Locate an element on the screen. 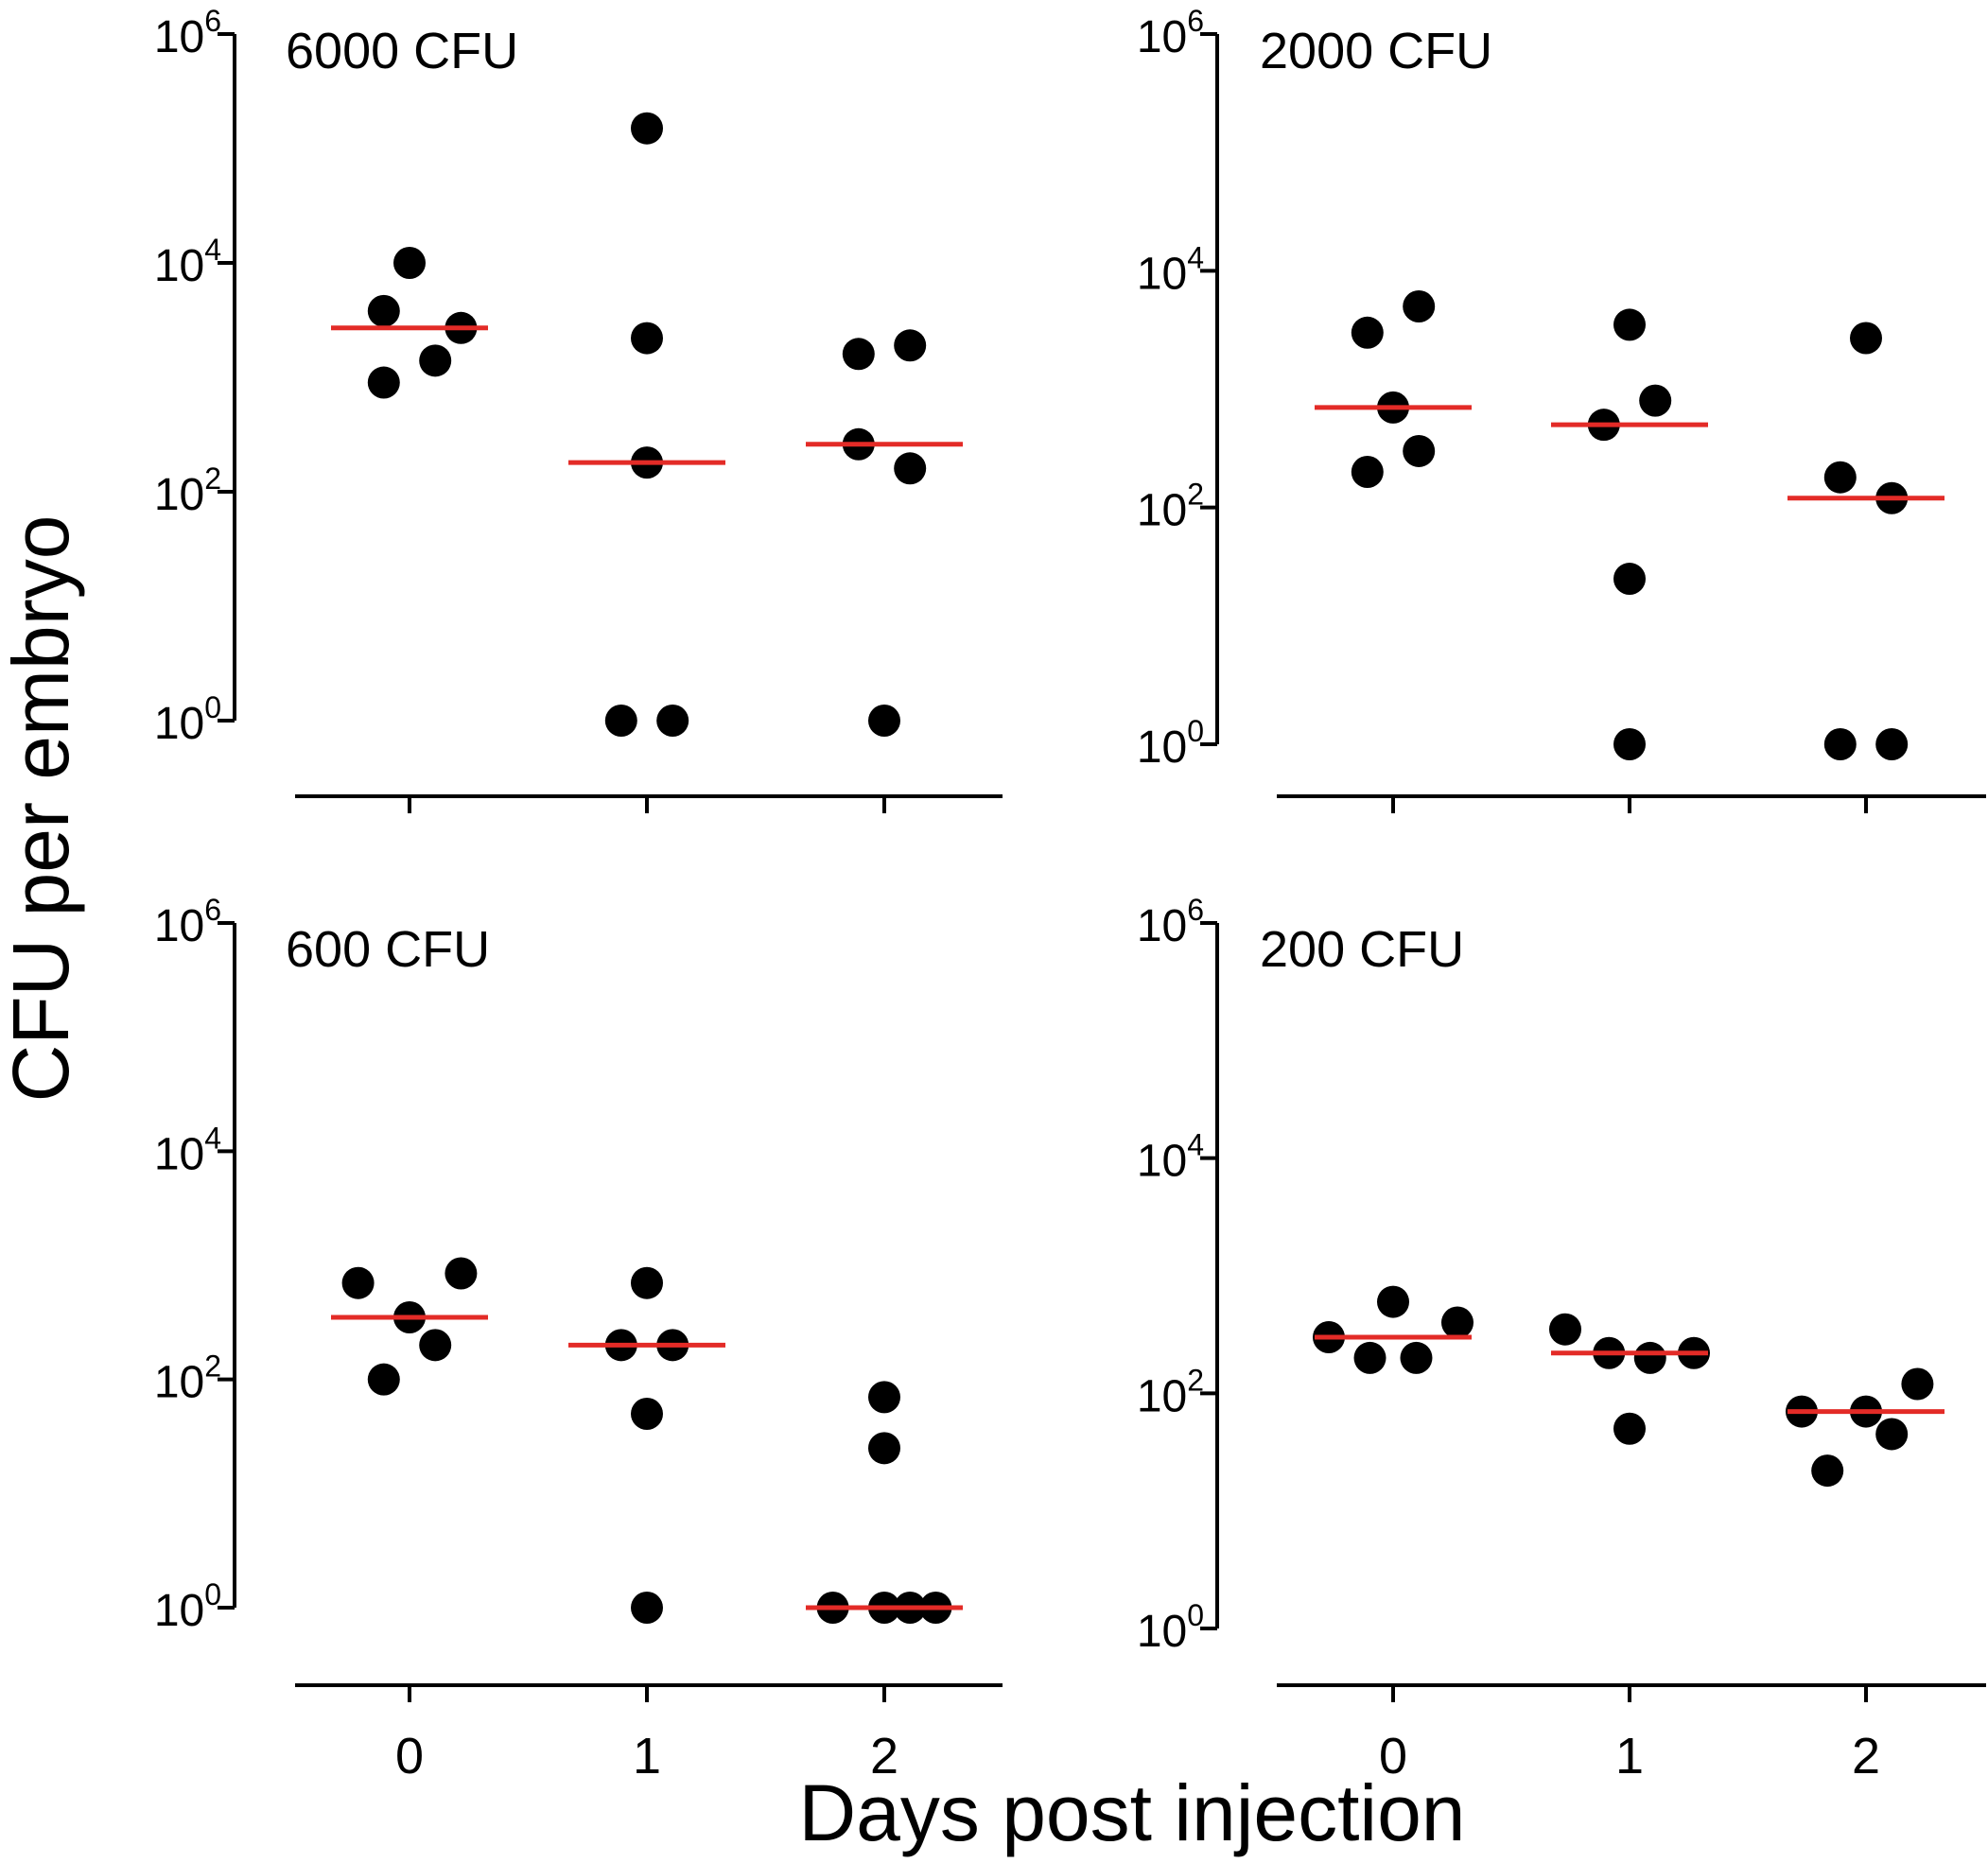 The width and height of the screenshot is (1988, 1863). y-axis-label: CFU per embryo is located at coordinates (42, 809).